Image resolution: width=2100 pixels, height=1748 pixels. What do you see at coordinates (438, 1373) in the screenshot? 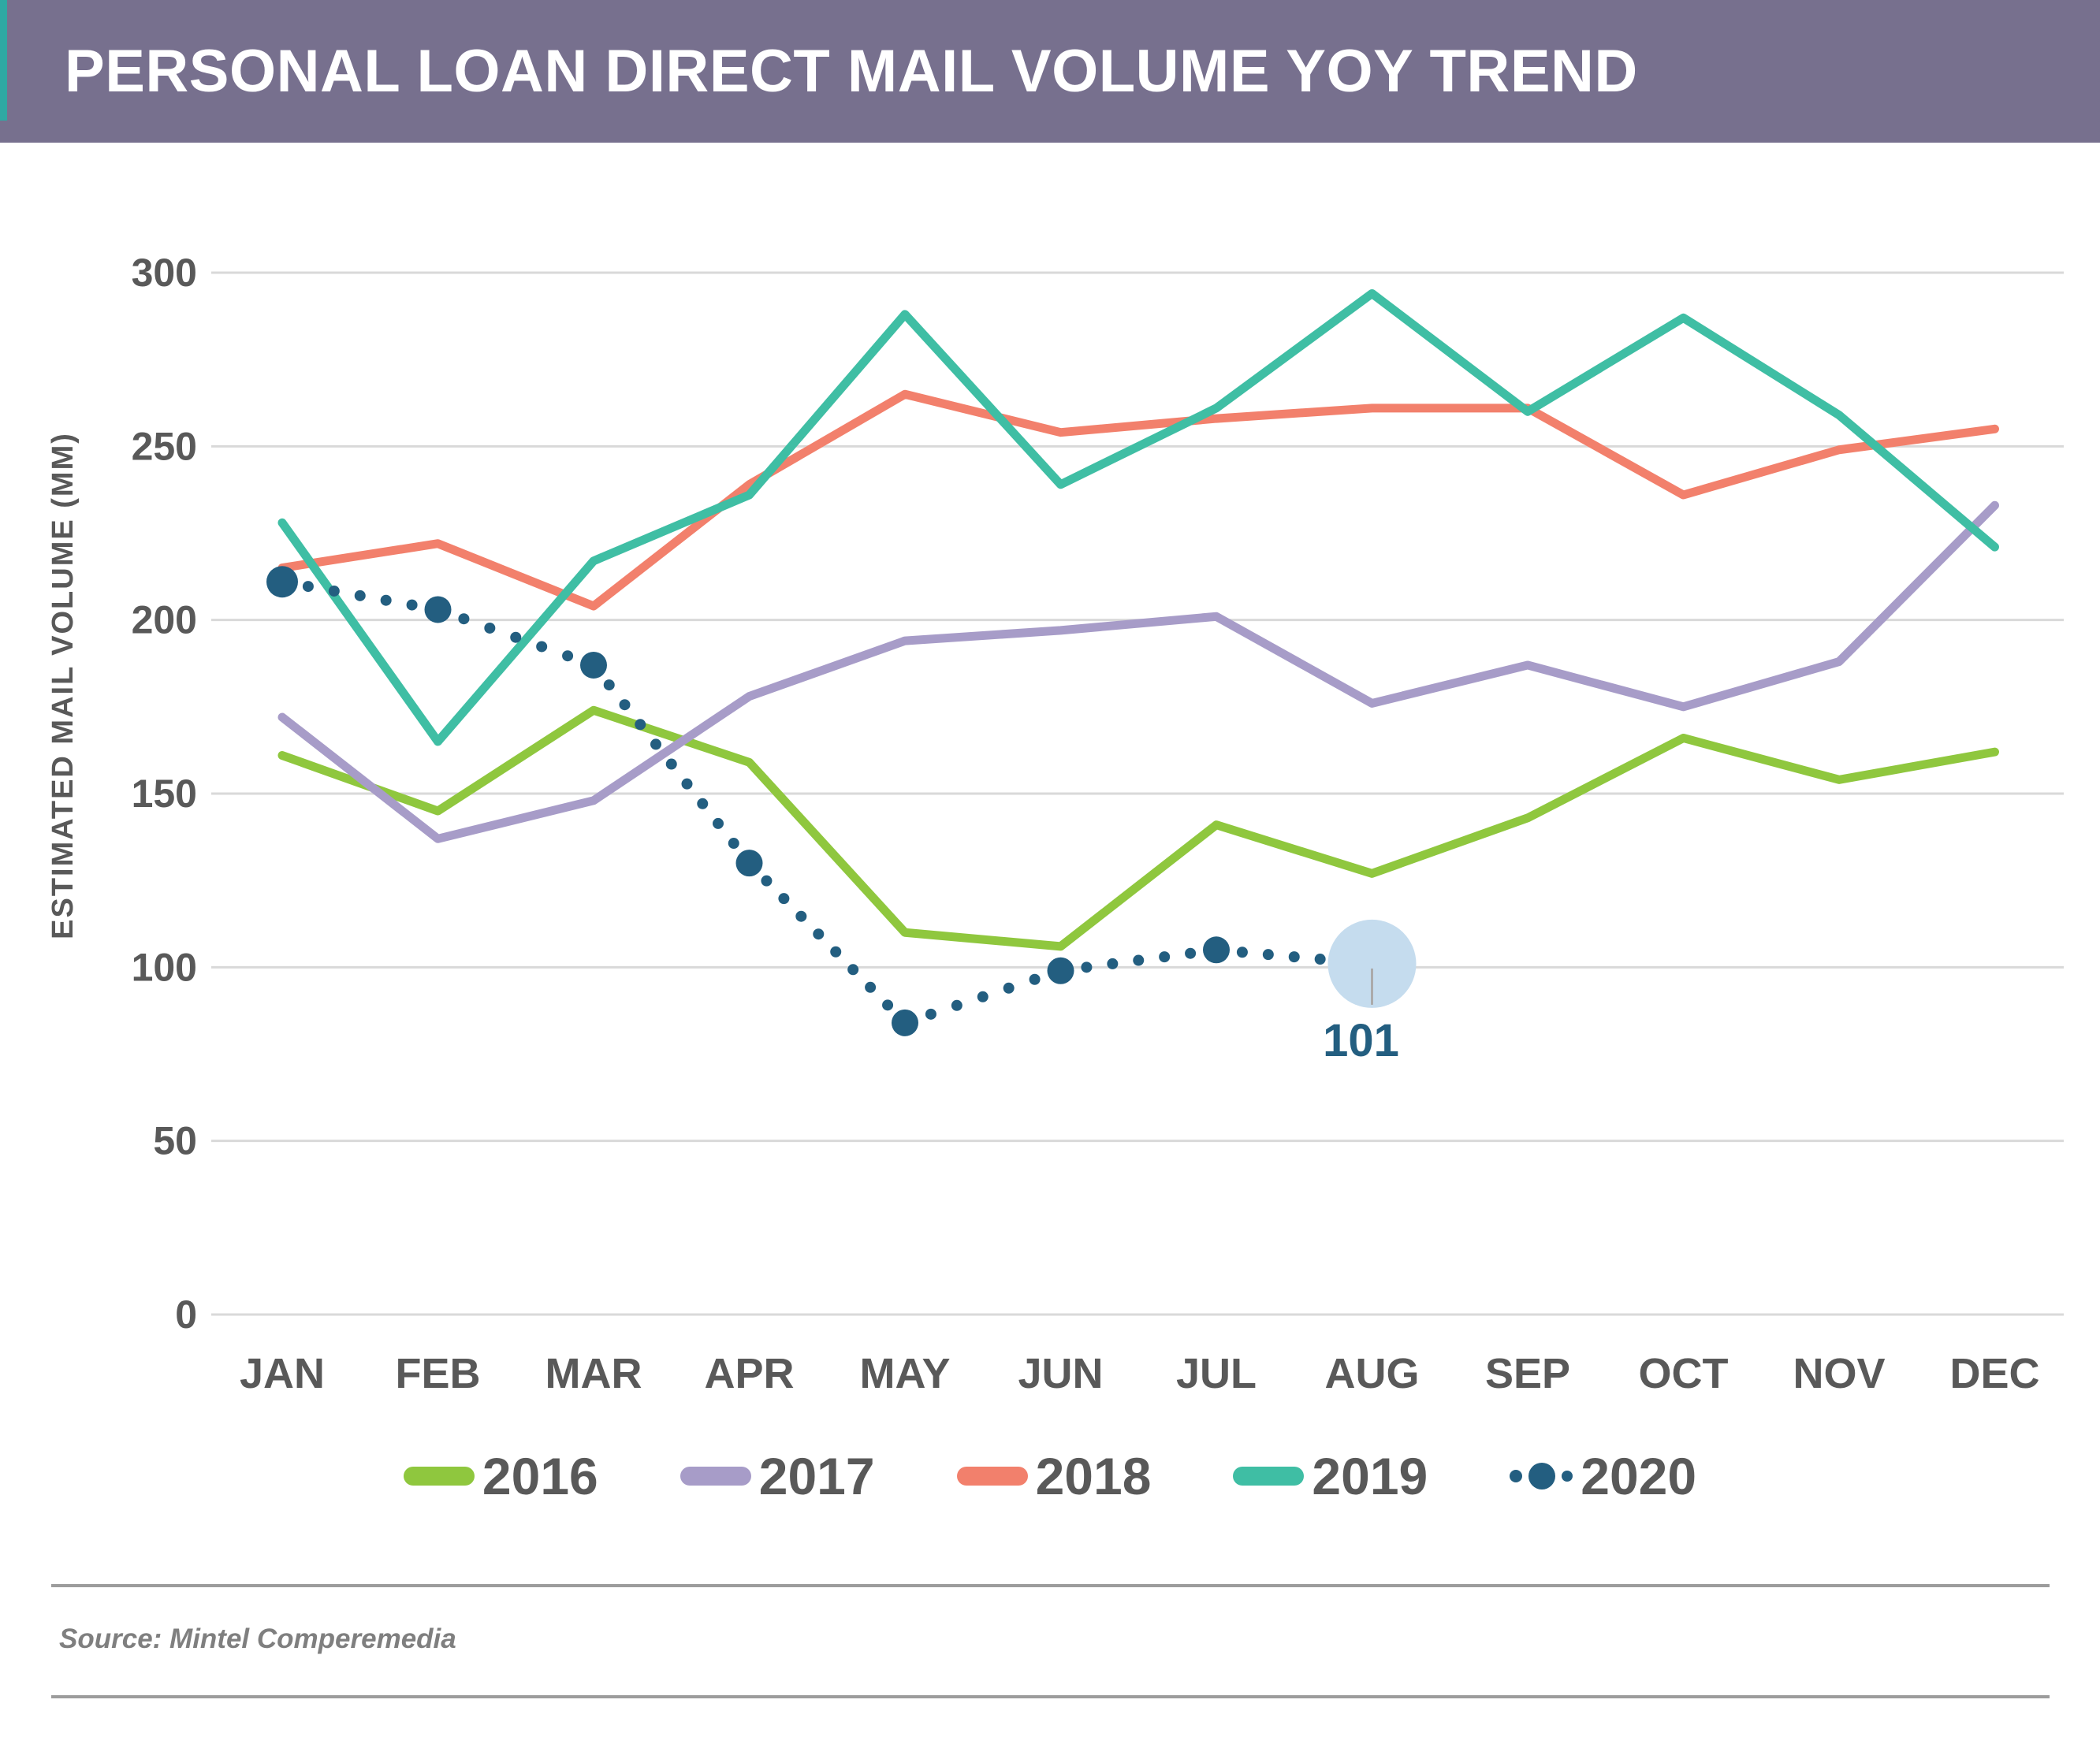
I see `x-tick-label: FEB` at bounding box center [438, 1373].